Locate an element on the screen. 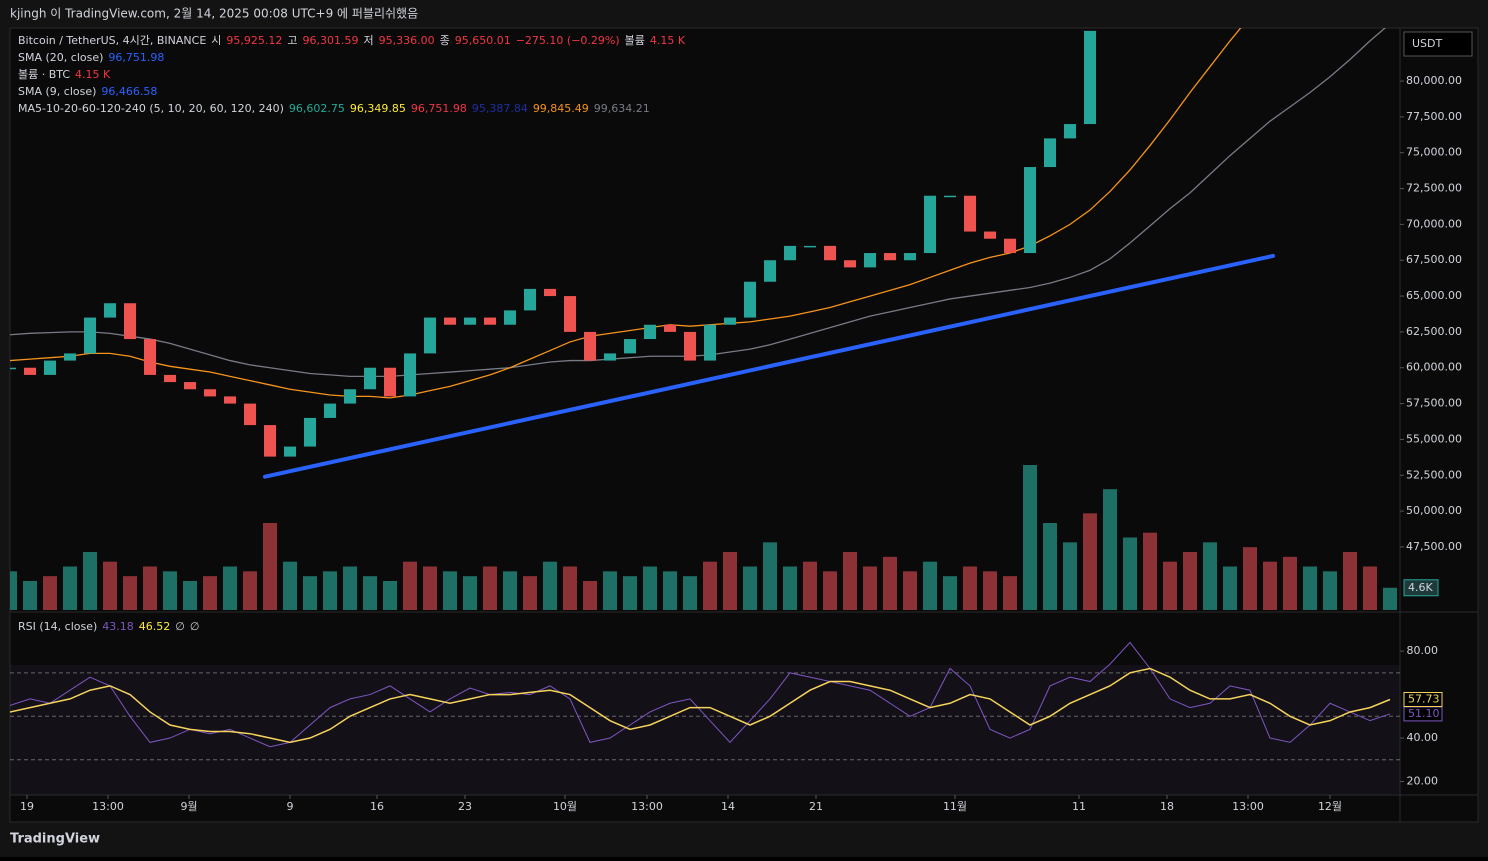  x-tick-label: 13:00 is located at coordinates (647, 806).